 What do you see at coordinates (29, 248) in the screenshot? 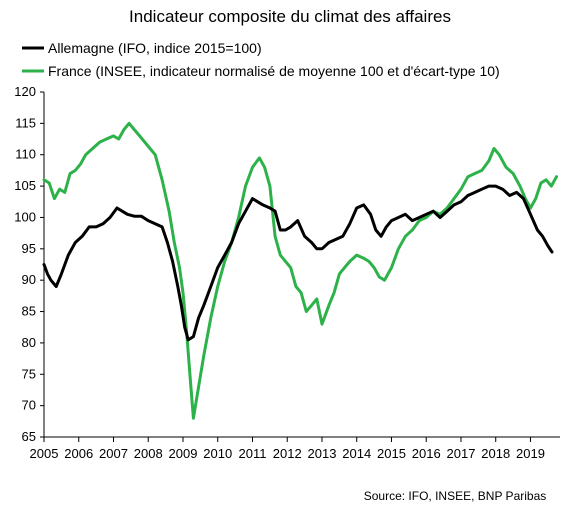
I see `y-tick-label: 95` at bounding box center [29, 248].